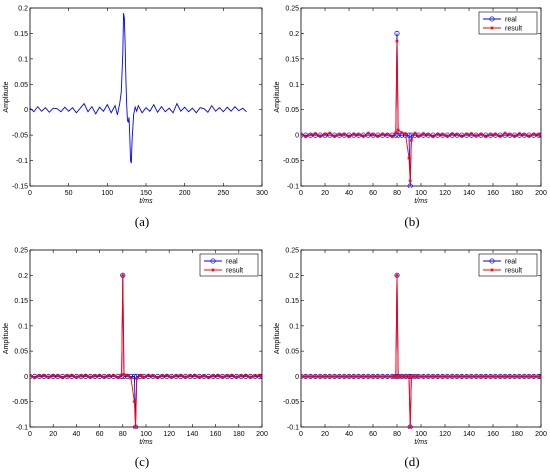 This screenshot has height=473, width=550. What do you see at coordinates (511, 262) in the screenshot?
I see `legend-label: real` at bounding box center [511, 262].